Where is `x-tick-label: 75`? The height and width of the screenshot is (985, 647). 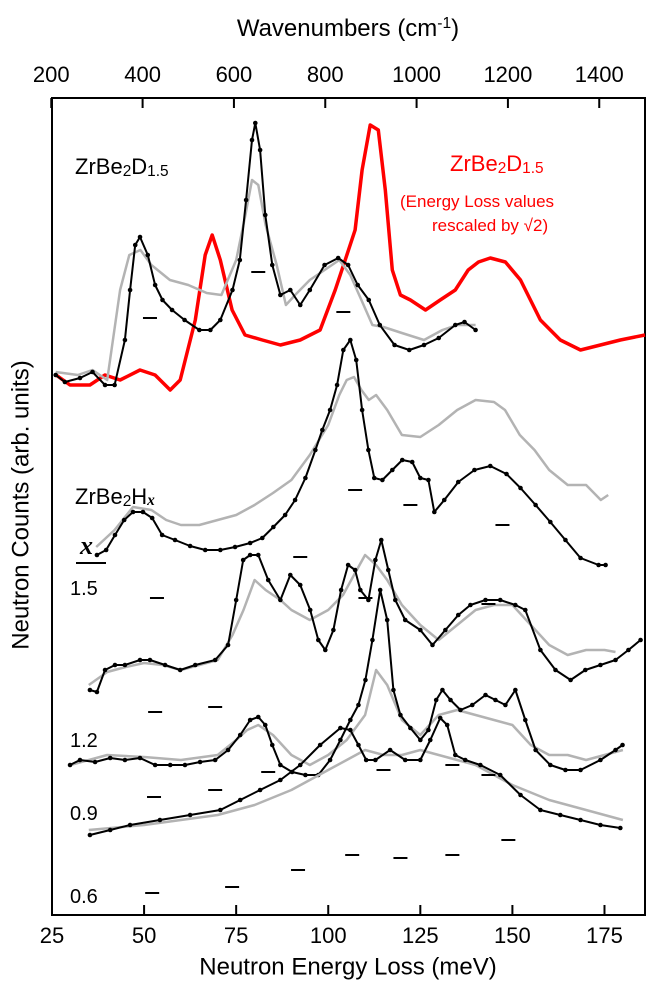
x-tick-label: 75 is located at coordinates (236, 935).